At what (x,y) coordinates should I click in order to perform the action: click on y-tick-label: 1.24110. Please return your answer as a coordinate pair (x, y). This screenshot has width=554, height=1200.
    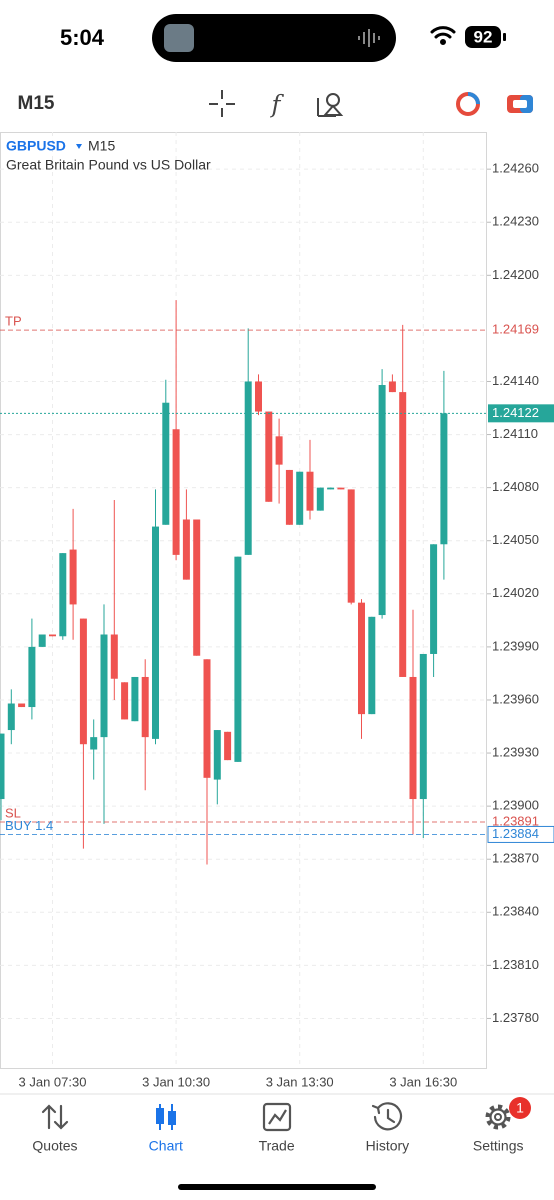
    Looking at the image, I should click on (515, 433).